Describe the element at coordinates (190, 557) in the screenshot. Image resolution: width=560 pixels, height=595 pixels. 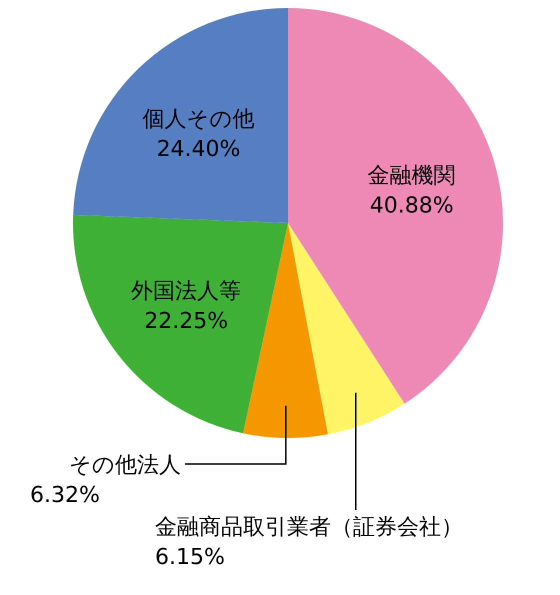
I see `data-label: 6.15%` at that location.